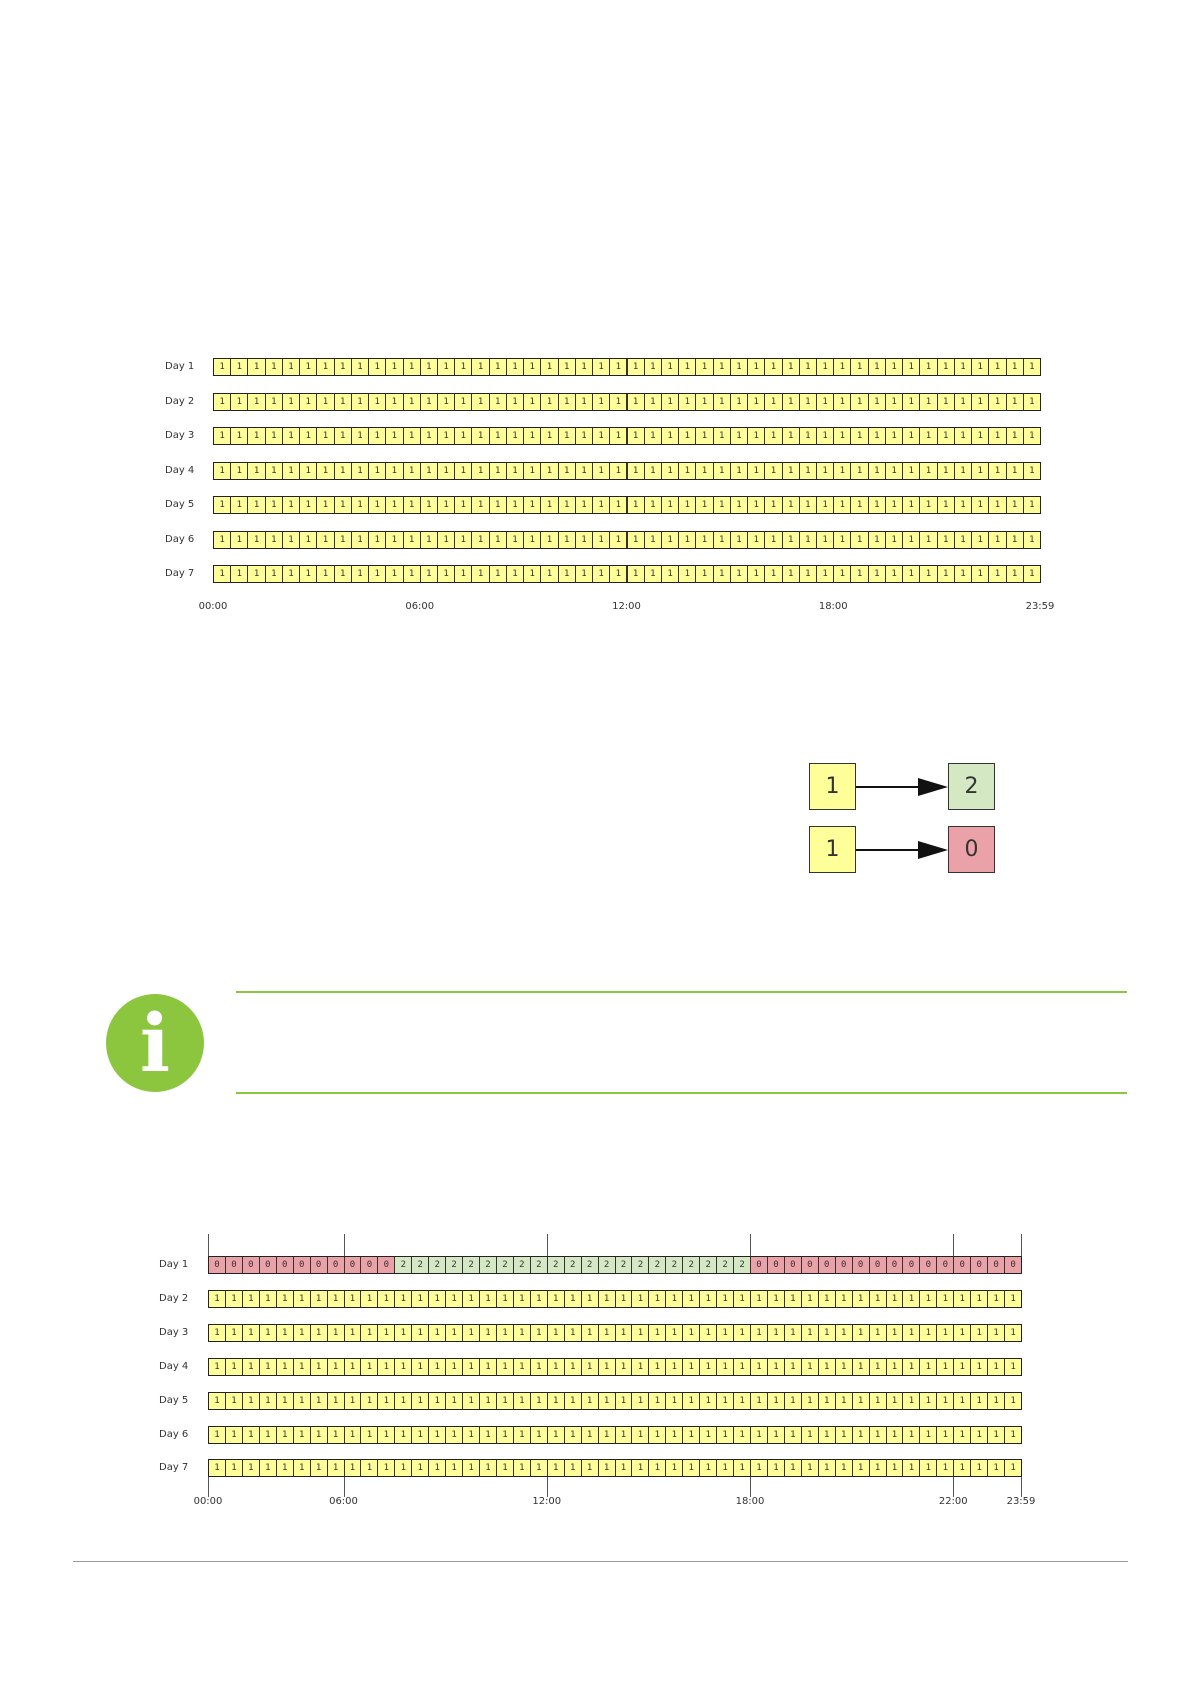  What do you see at coordinates (953, 1501) in the screenshot?
I see `tick-label: 22:00` at bounding box center [953, 1501].